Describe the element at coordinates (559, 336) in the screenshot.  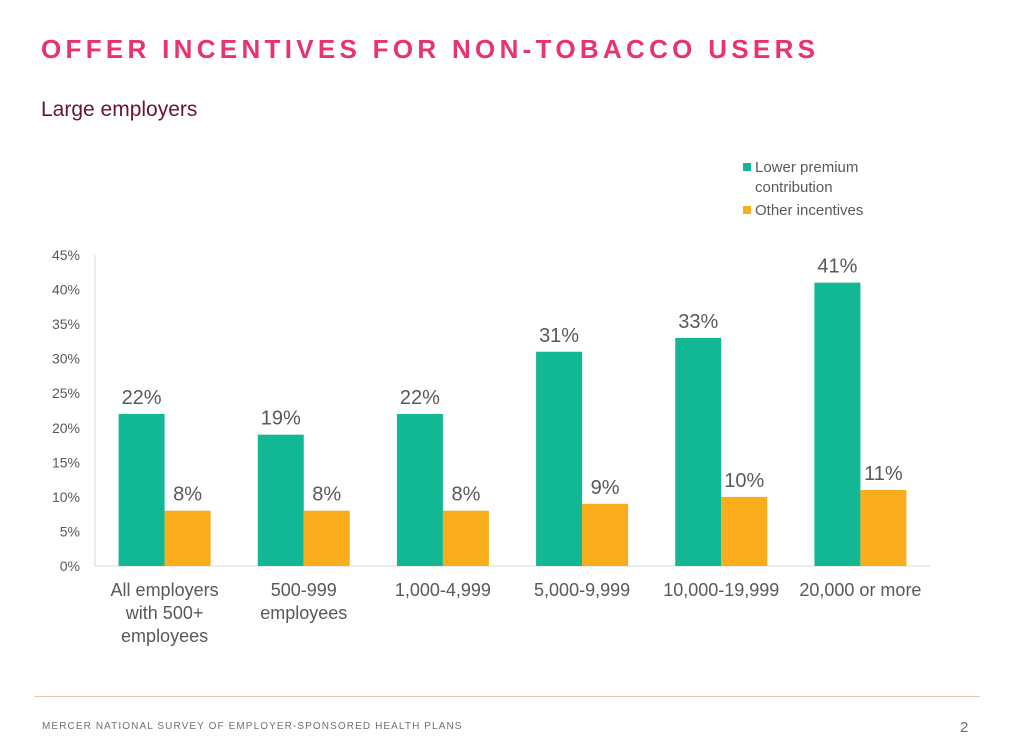
I see `data-label: 31%` at that location.